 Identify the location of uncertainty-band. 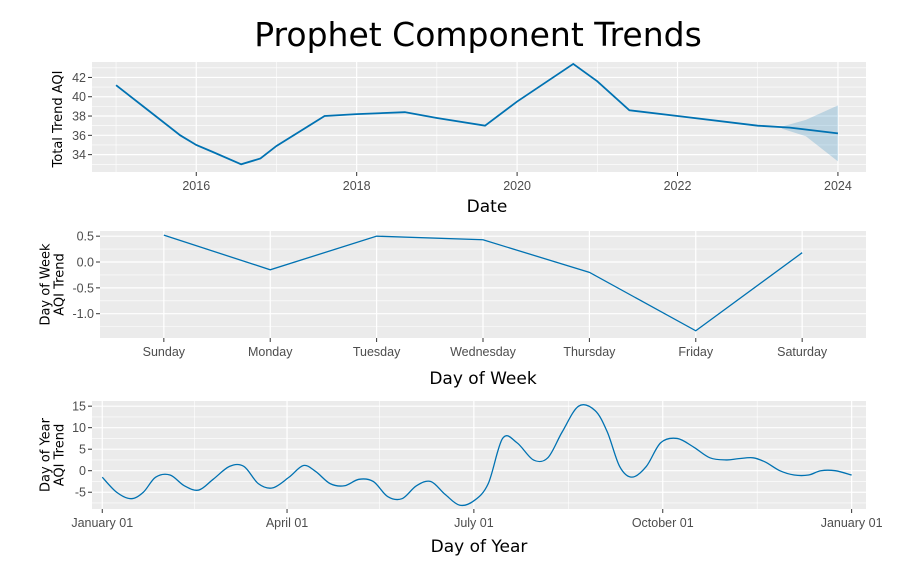
(809, 133).